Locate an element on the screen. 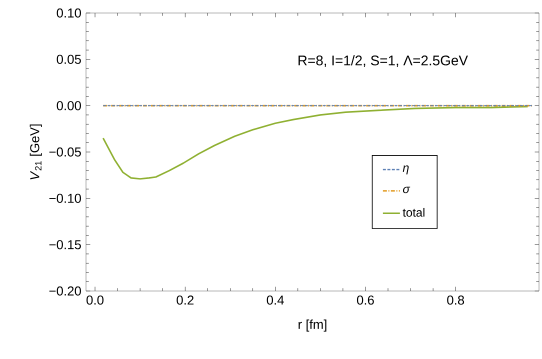 This screenshot has height=359, width=542. legend-label: total is located at coordinates (413, 212).